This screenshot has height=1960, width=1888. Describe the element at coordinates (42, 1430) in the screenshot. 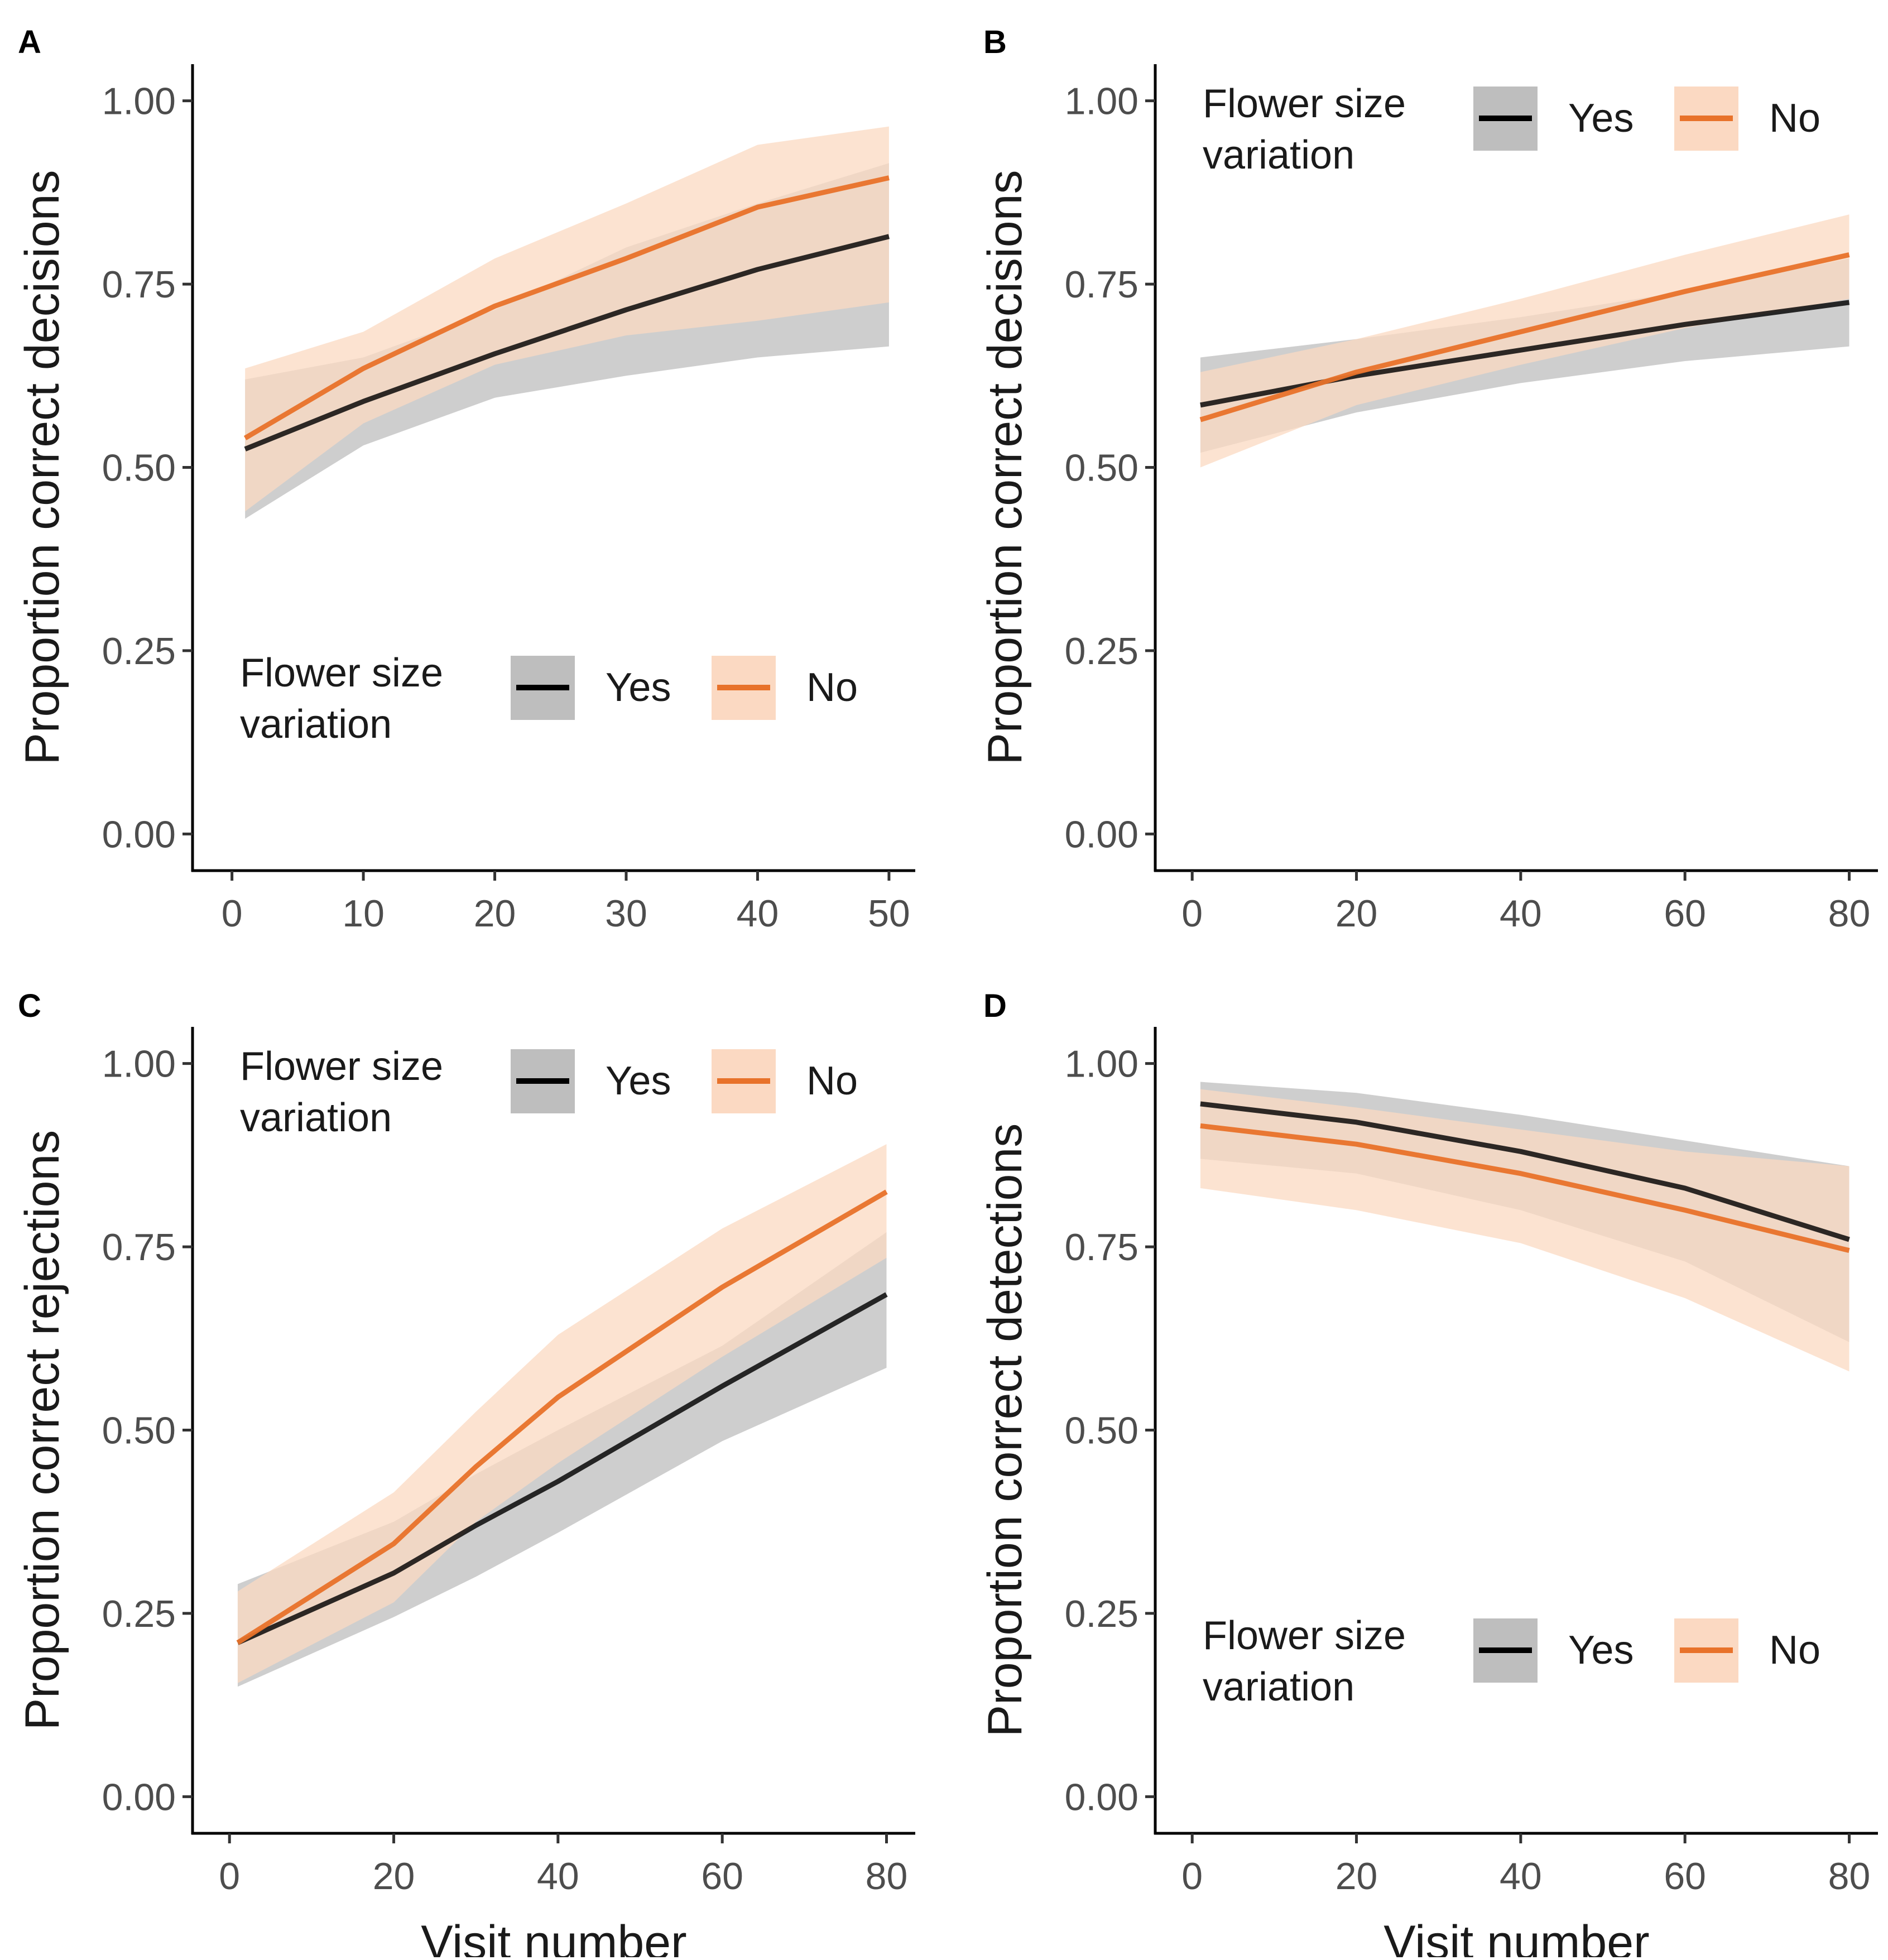

I see `y-axis-title: Proportion correct rejections` at that location.